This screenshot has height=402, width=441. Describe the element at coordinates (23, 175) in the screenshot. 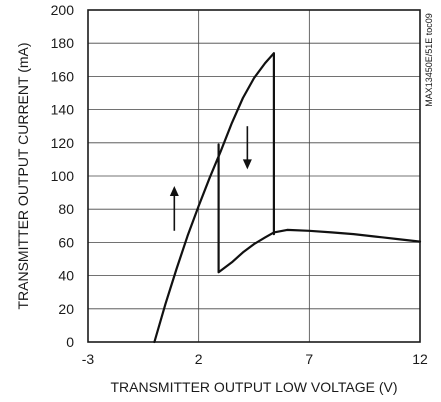

I see `y-axis-label: TRANSMITTER OUTPUT CURRENT (mA)` at that location.